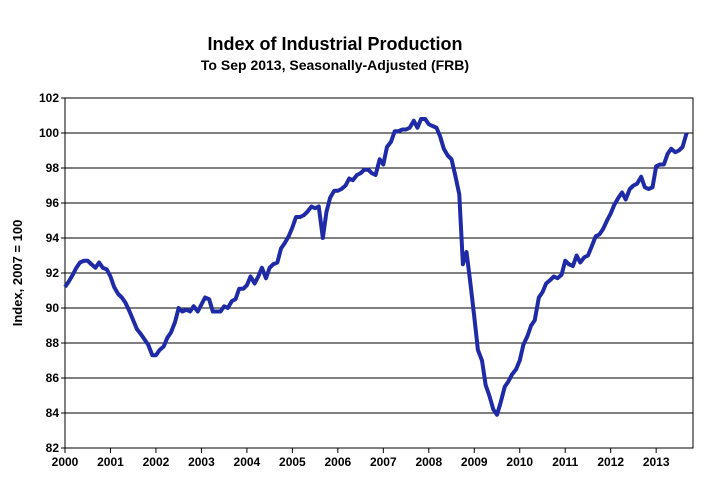 The image size is (721, 494). What do you see at coordinates (53, 308) in the screenshot?
I see `y-tick-label: 90` at bounding box center [53, 308].